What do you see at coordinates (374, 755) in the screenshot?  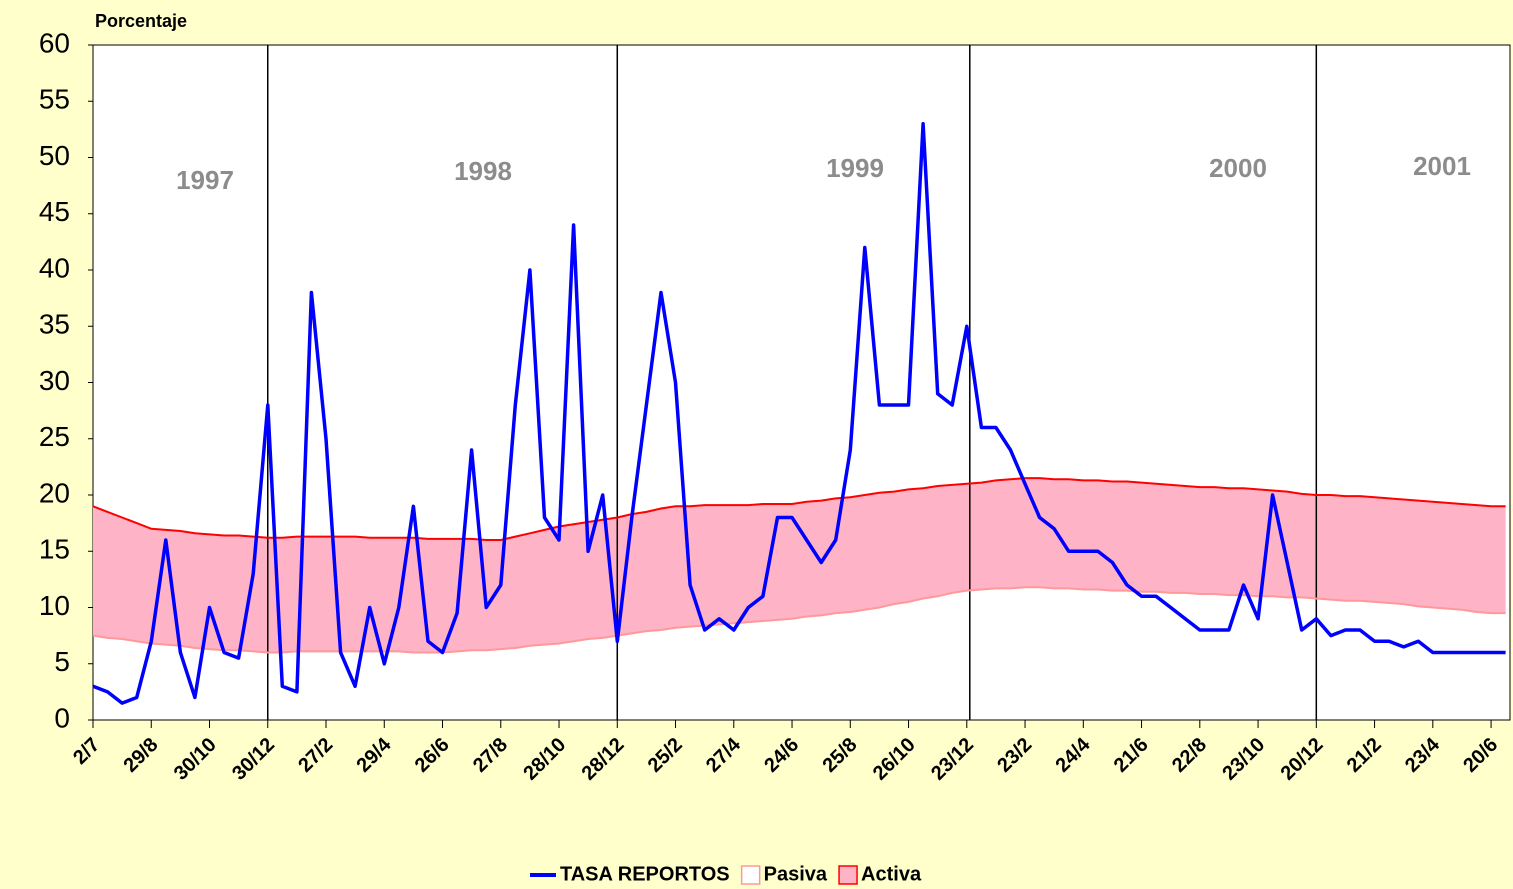 I see `x-tick-label: 29/4` at bounding box center [374, 755].